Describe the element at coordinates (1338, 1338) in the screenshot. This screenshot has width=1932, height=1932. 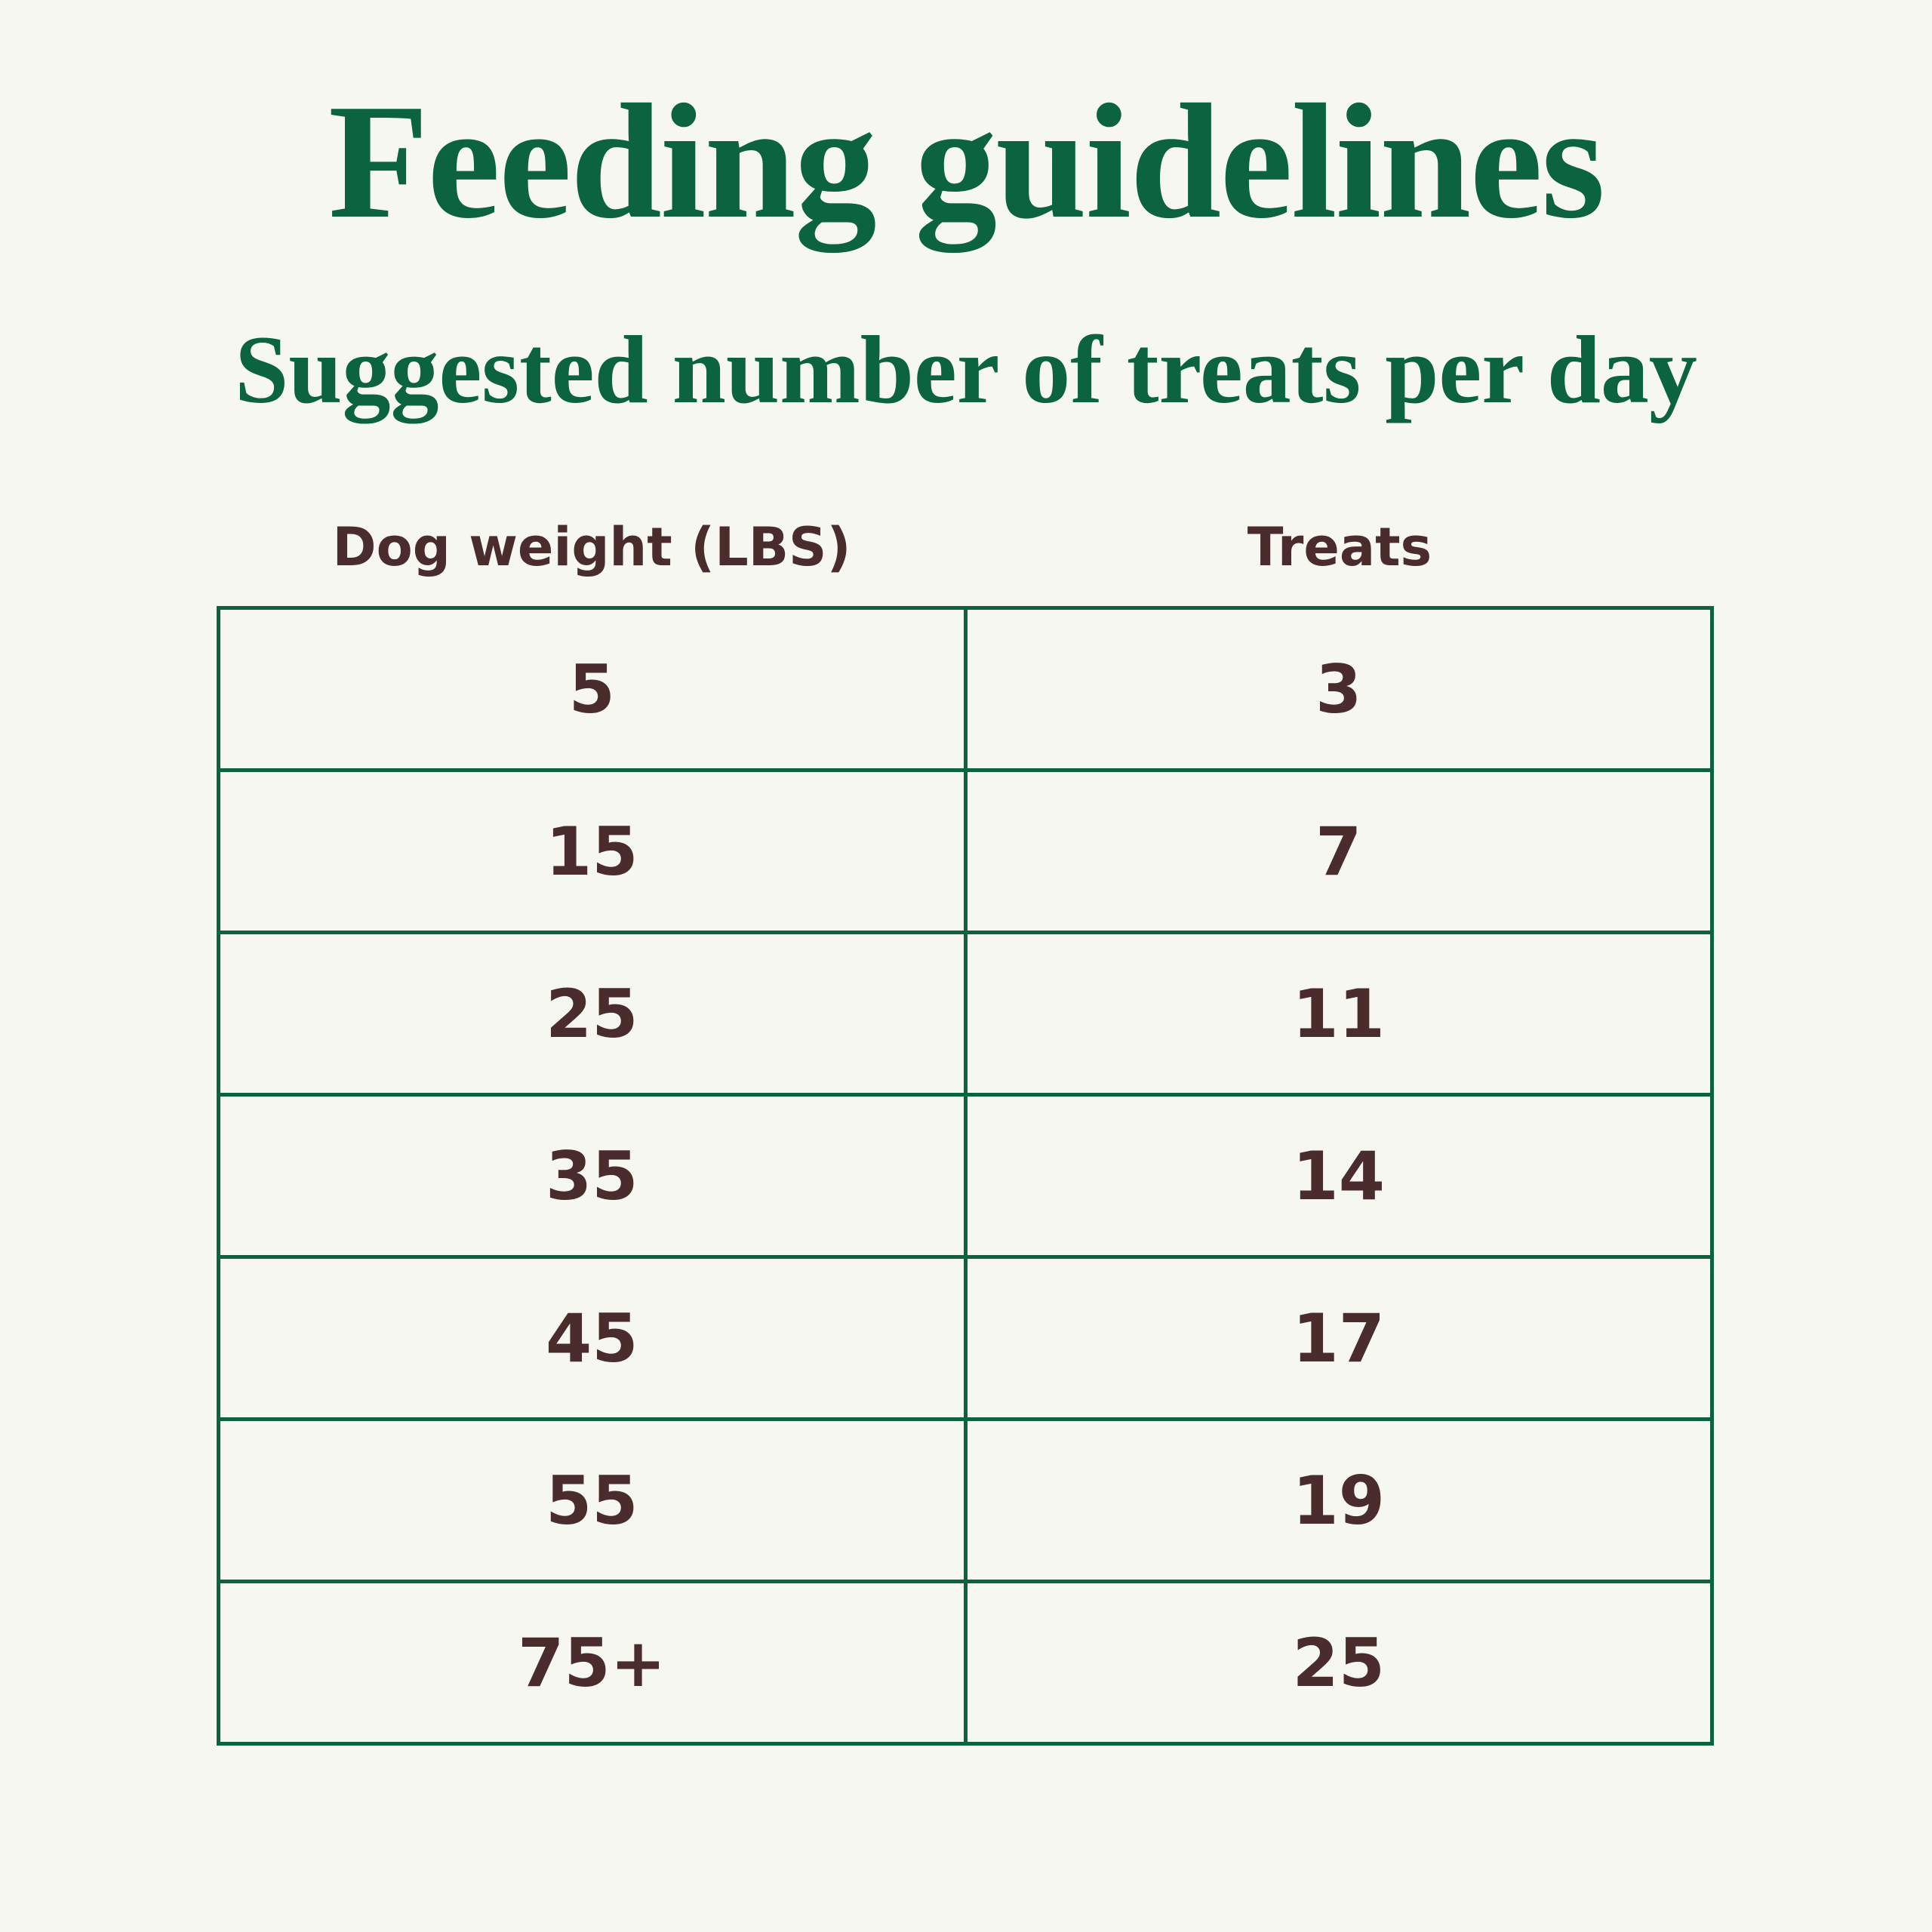
I see `table-cell: 17` at that location.